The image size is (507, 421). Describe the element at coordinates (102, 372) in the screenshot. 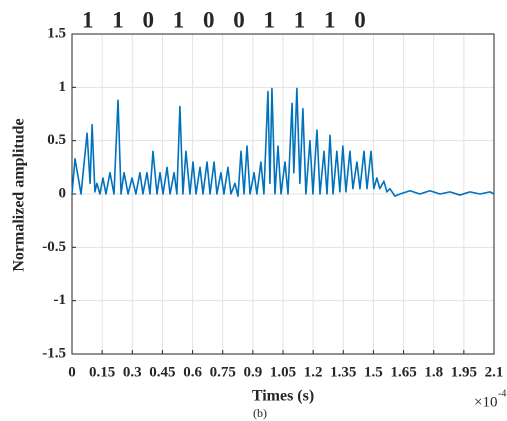

I see `x-tick-label: 0.15` at that location.